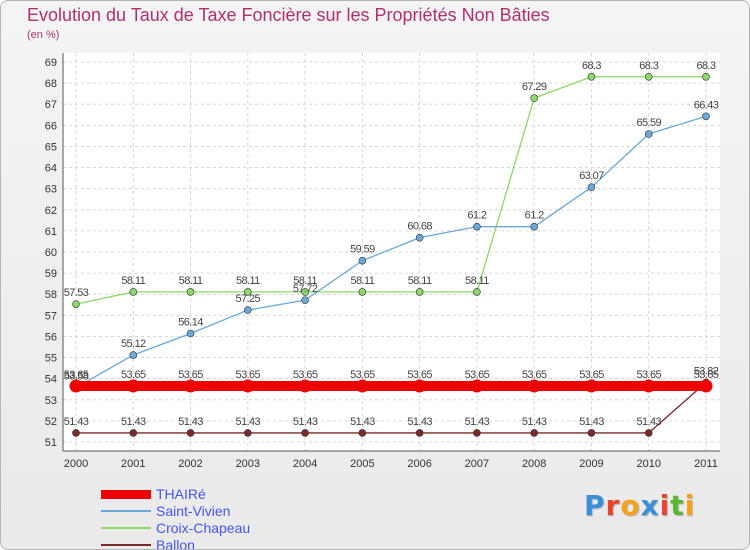 The image size is (750, 550). I want to click on y-tick-label: 59, so click(51, 274).